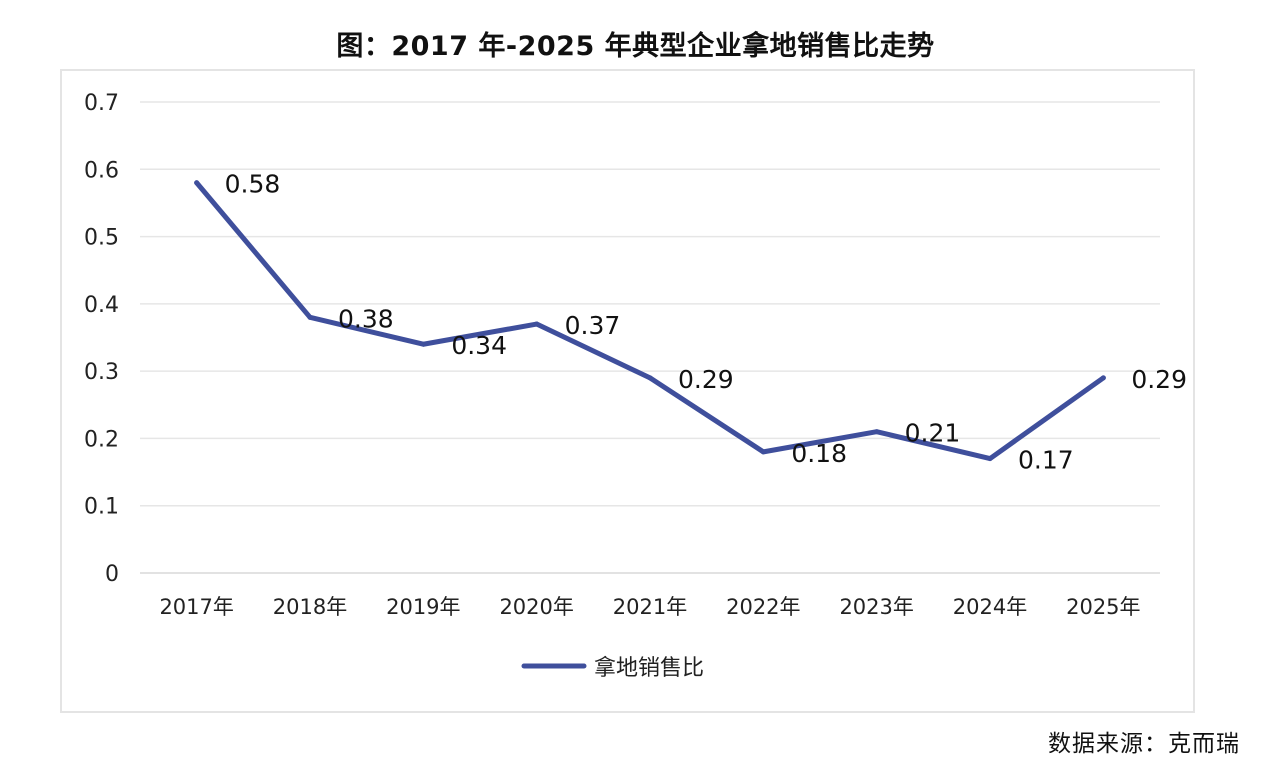 This screenshot has height=763, width=1271. Describe the element at coordinates (536, 607) in the screenshot. I see `x-tick-label: 2020年` at that location.